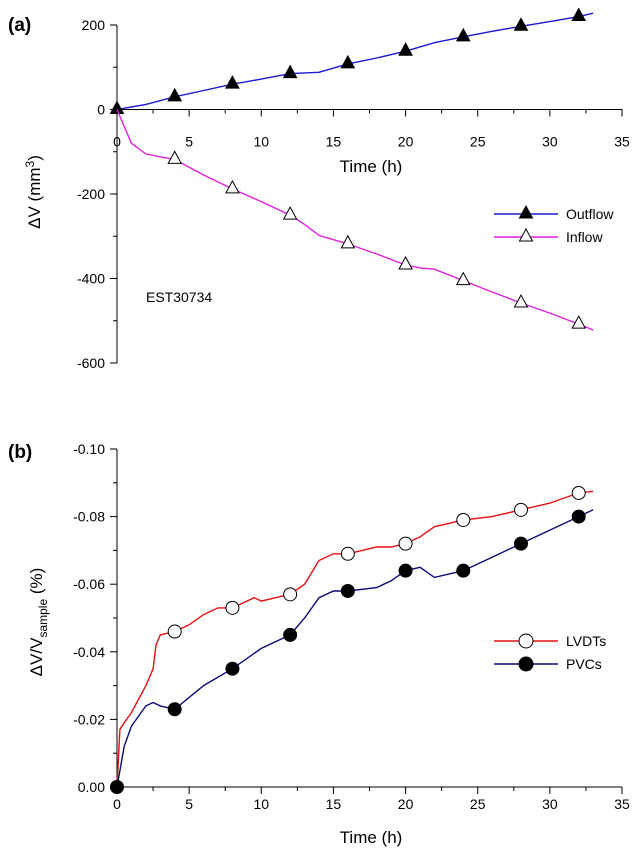 This screenshot has height=856, width=643. I want to click on panel-a-y-tick-label: -600, so click(91, 363).